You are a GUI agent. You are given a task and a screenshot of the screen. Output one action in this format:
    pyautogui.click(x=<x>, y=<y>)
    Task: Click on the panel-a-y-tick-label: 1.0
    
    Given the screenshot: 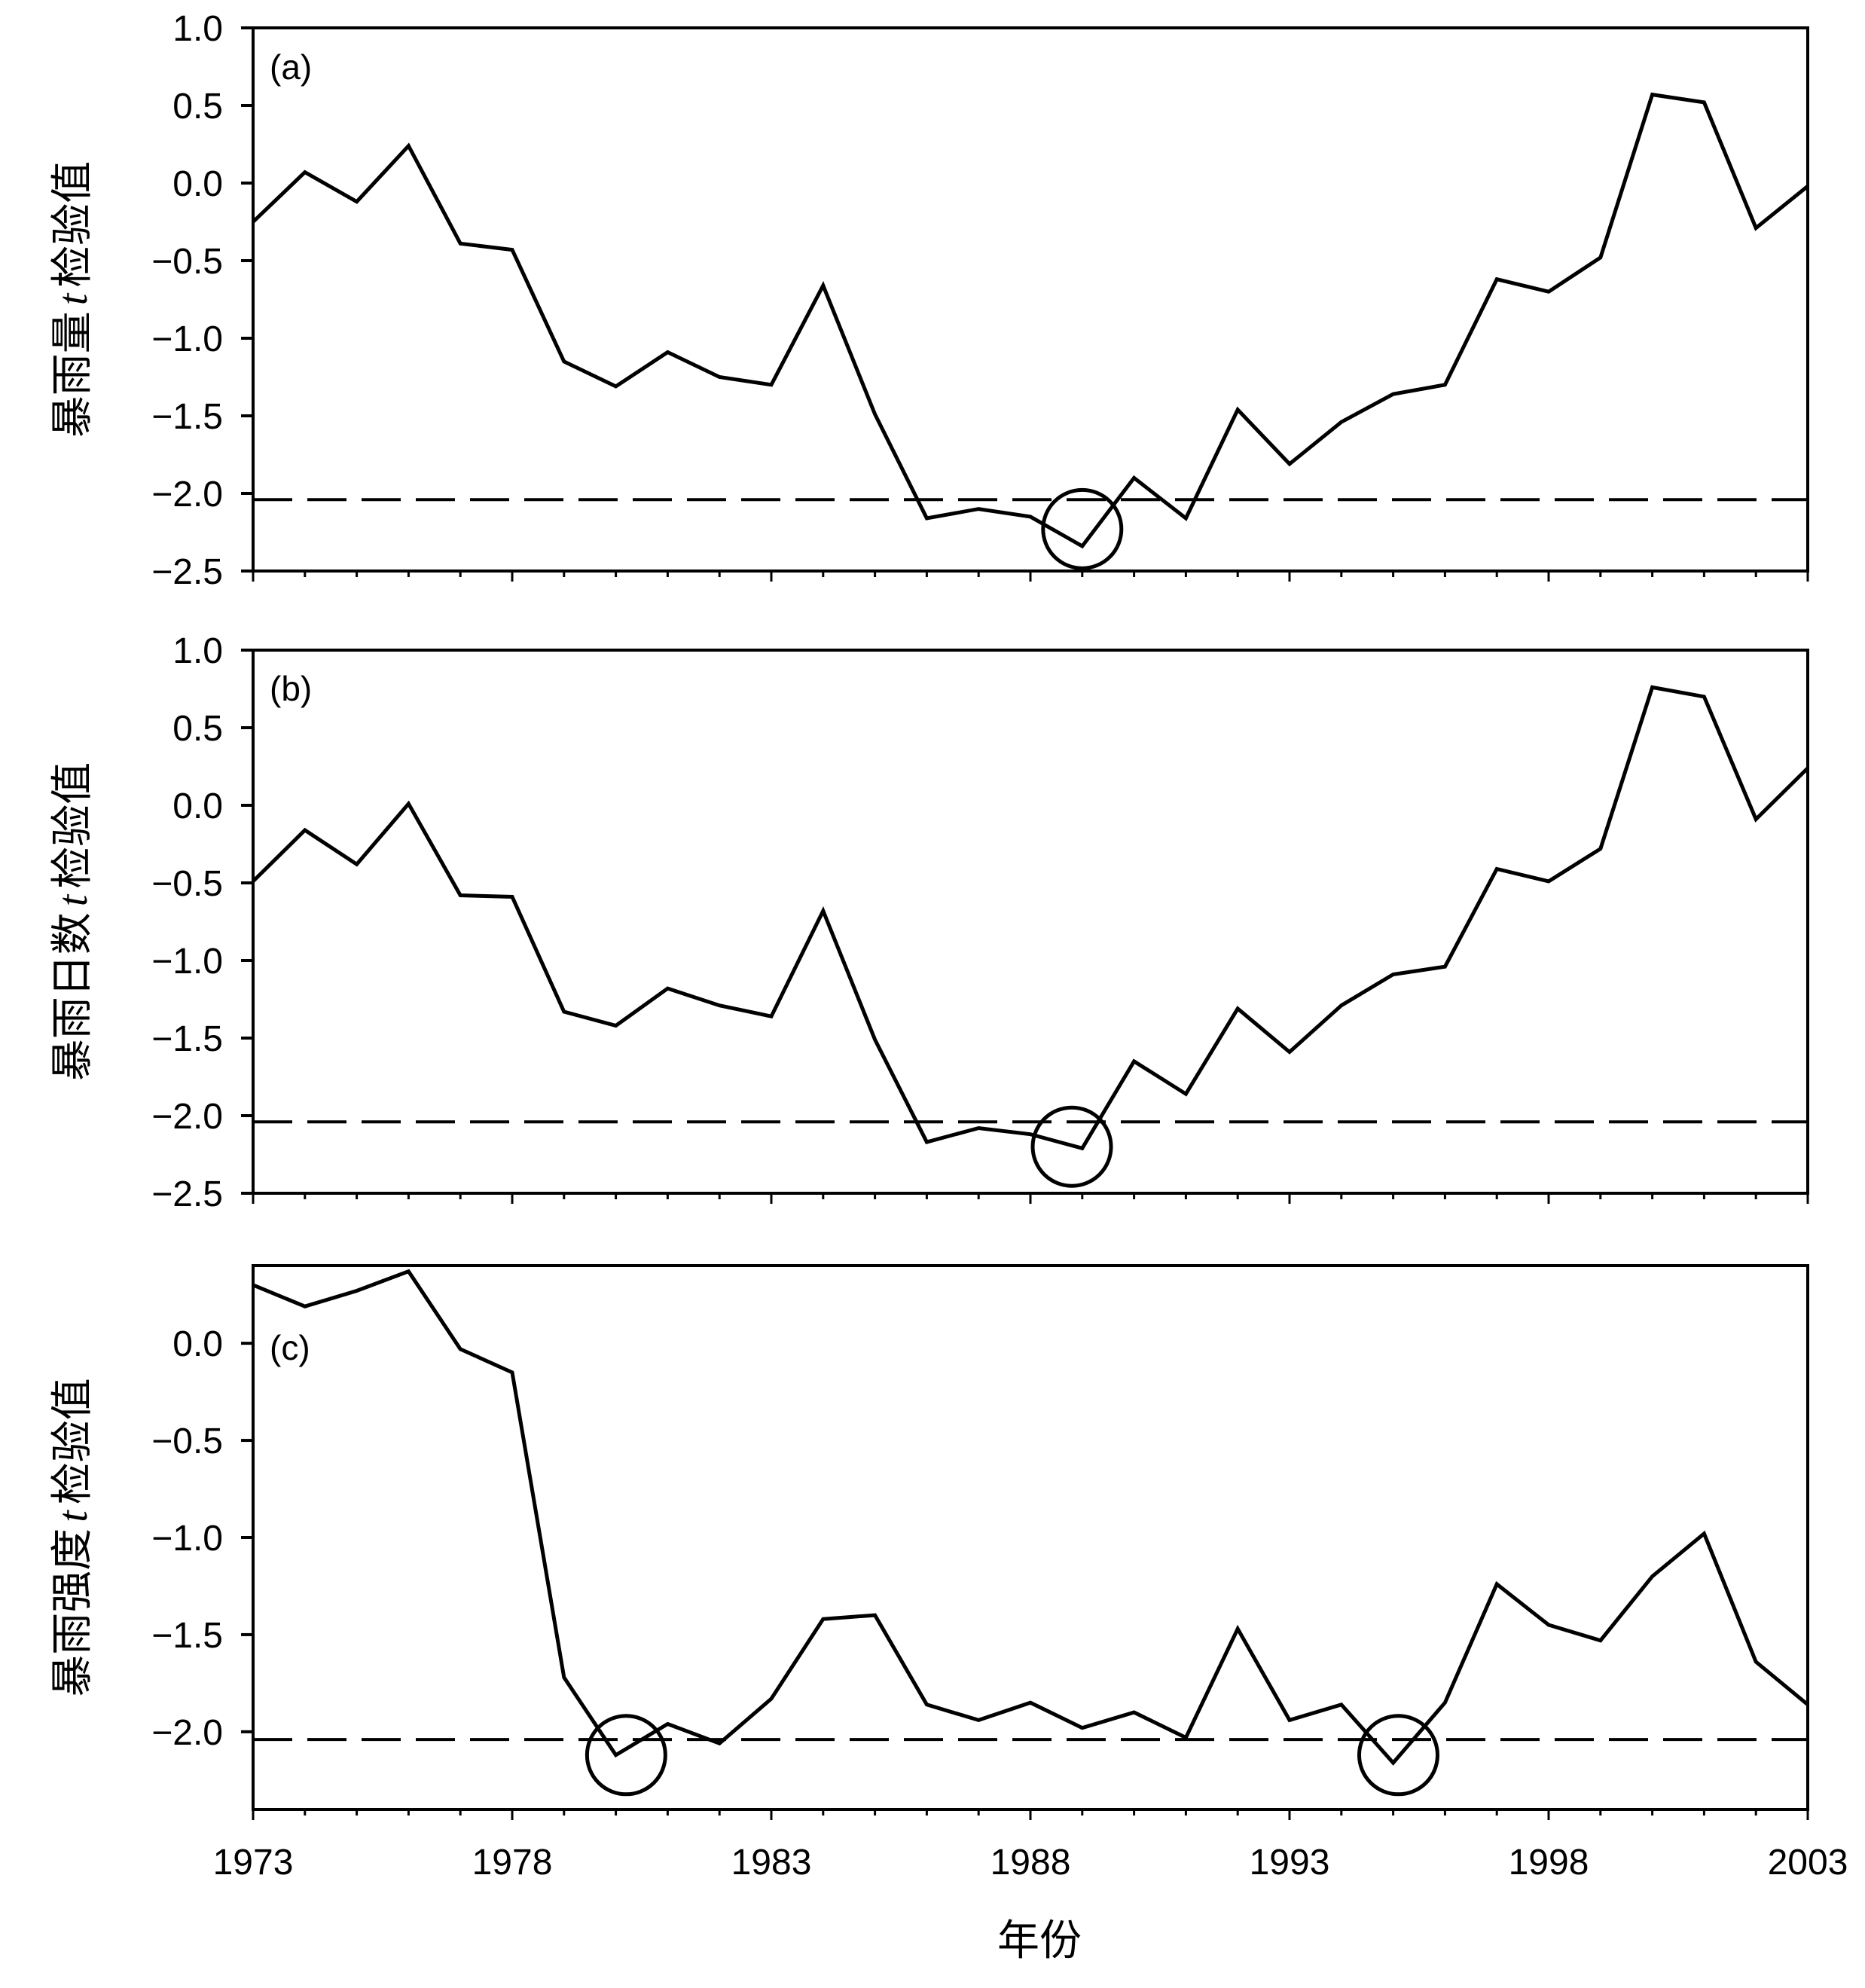 What is the action you would take?
    pyautogui.click(x=197, y=29)
    